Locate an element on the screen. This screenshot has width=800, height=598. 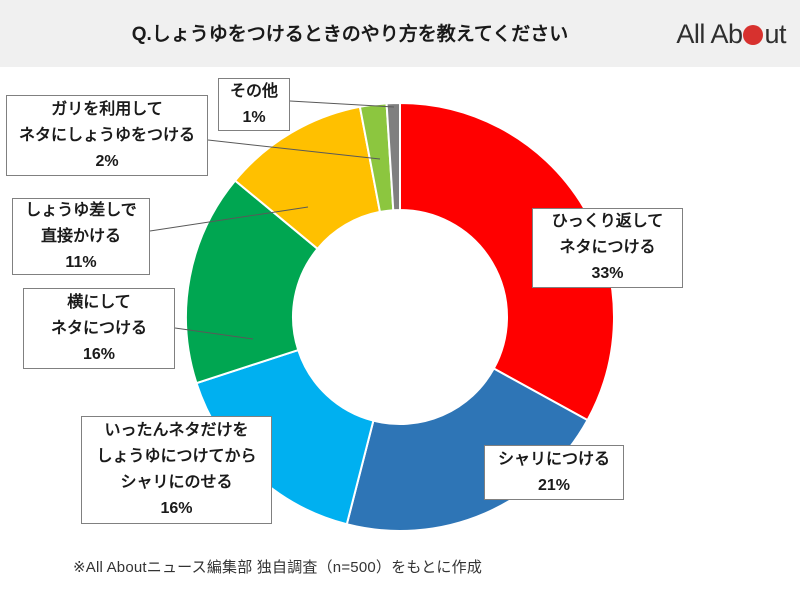
callout-percent: 33% is located at coordinates (607, 273).